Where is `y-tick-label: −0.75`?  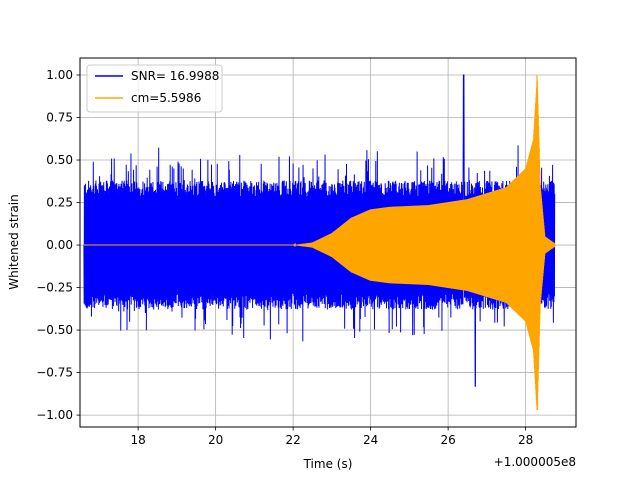 y-tick-label: −0.75 is located at coordinates (54, 373).